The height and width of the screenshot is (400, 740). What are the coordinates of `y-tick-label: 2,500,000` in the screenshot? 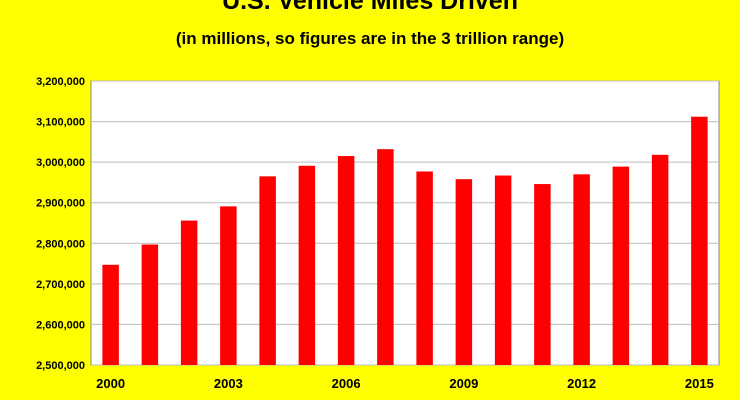 It's located at (60, 366).